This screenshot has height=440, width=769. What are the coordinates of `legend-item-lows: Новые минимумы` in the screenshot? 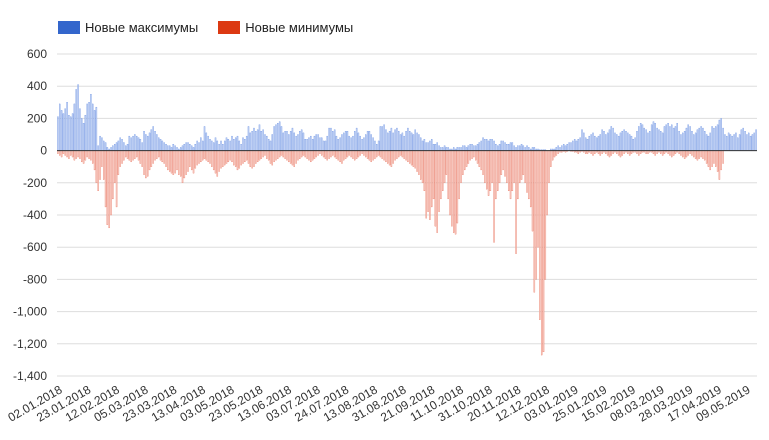 It's located at (285, 27).